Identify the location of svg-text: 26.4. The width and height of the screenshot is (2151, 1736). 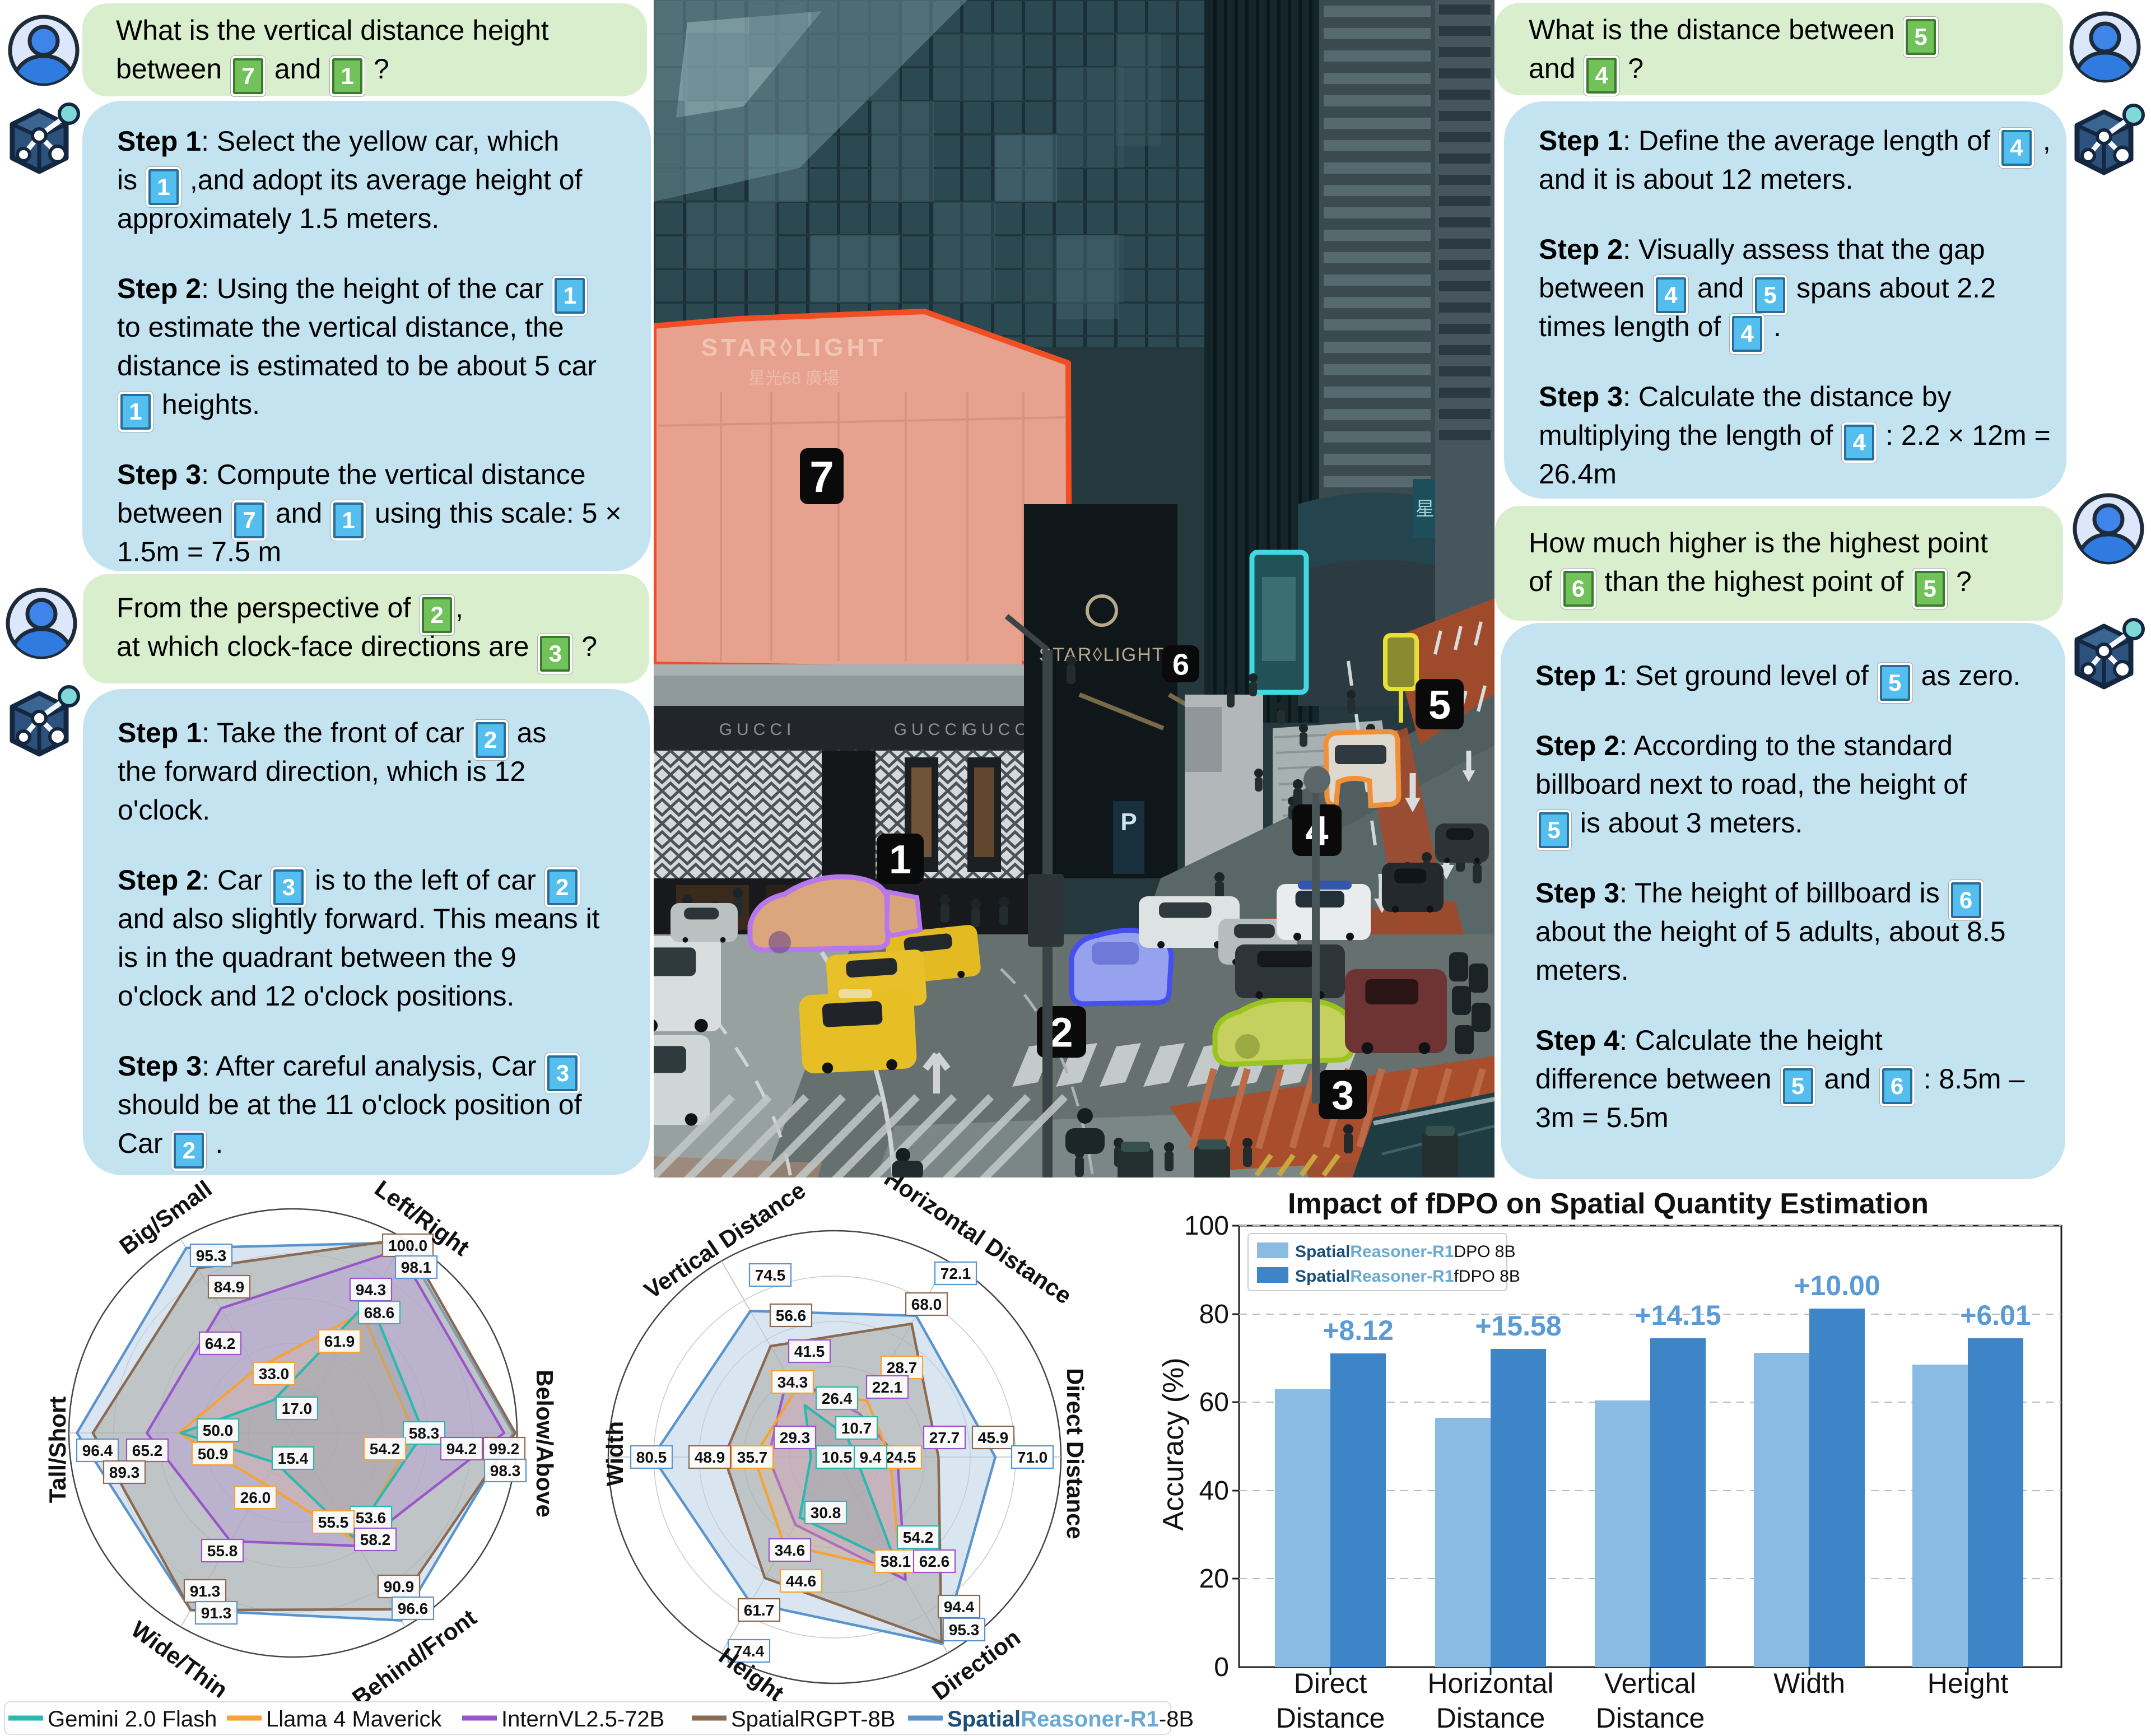
(838, 1398).